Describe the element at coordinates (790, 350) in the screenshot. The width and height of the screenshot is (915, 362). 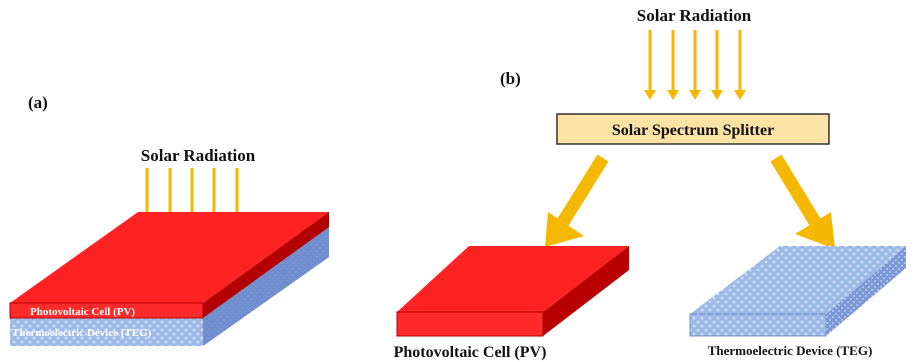
I see `panel-b-teg-label: Thermoelectric Device (TEG)` at that location.